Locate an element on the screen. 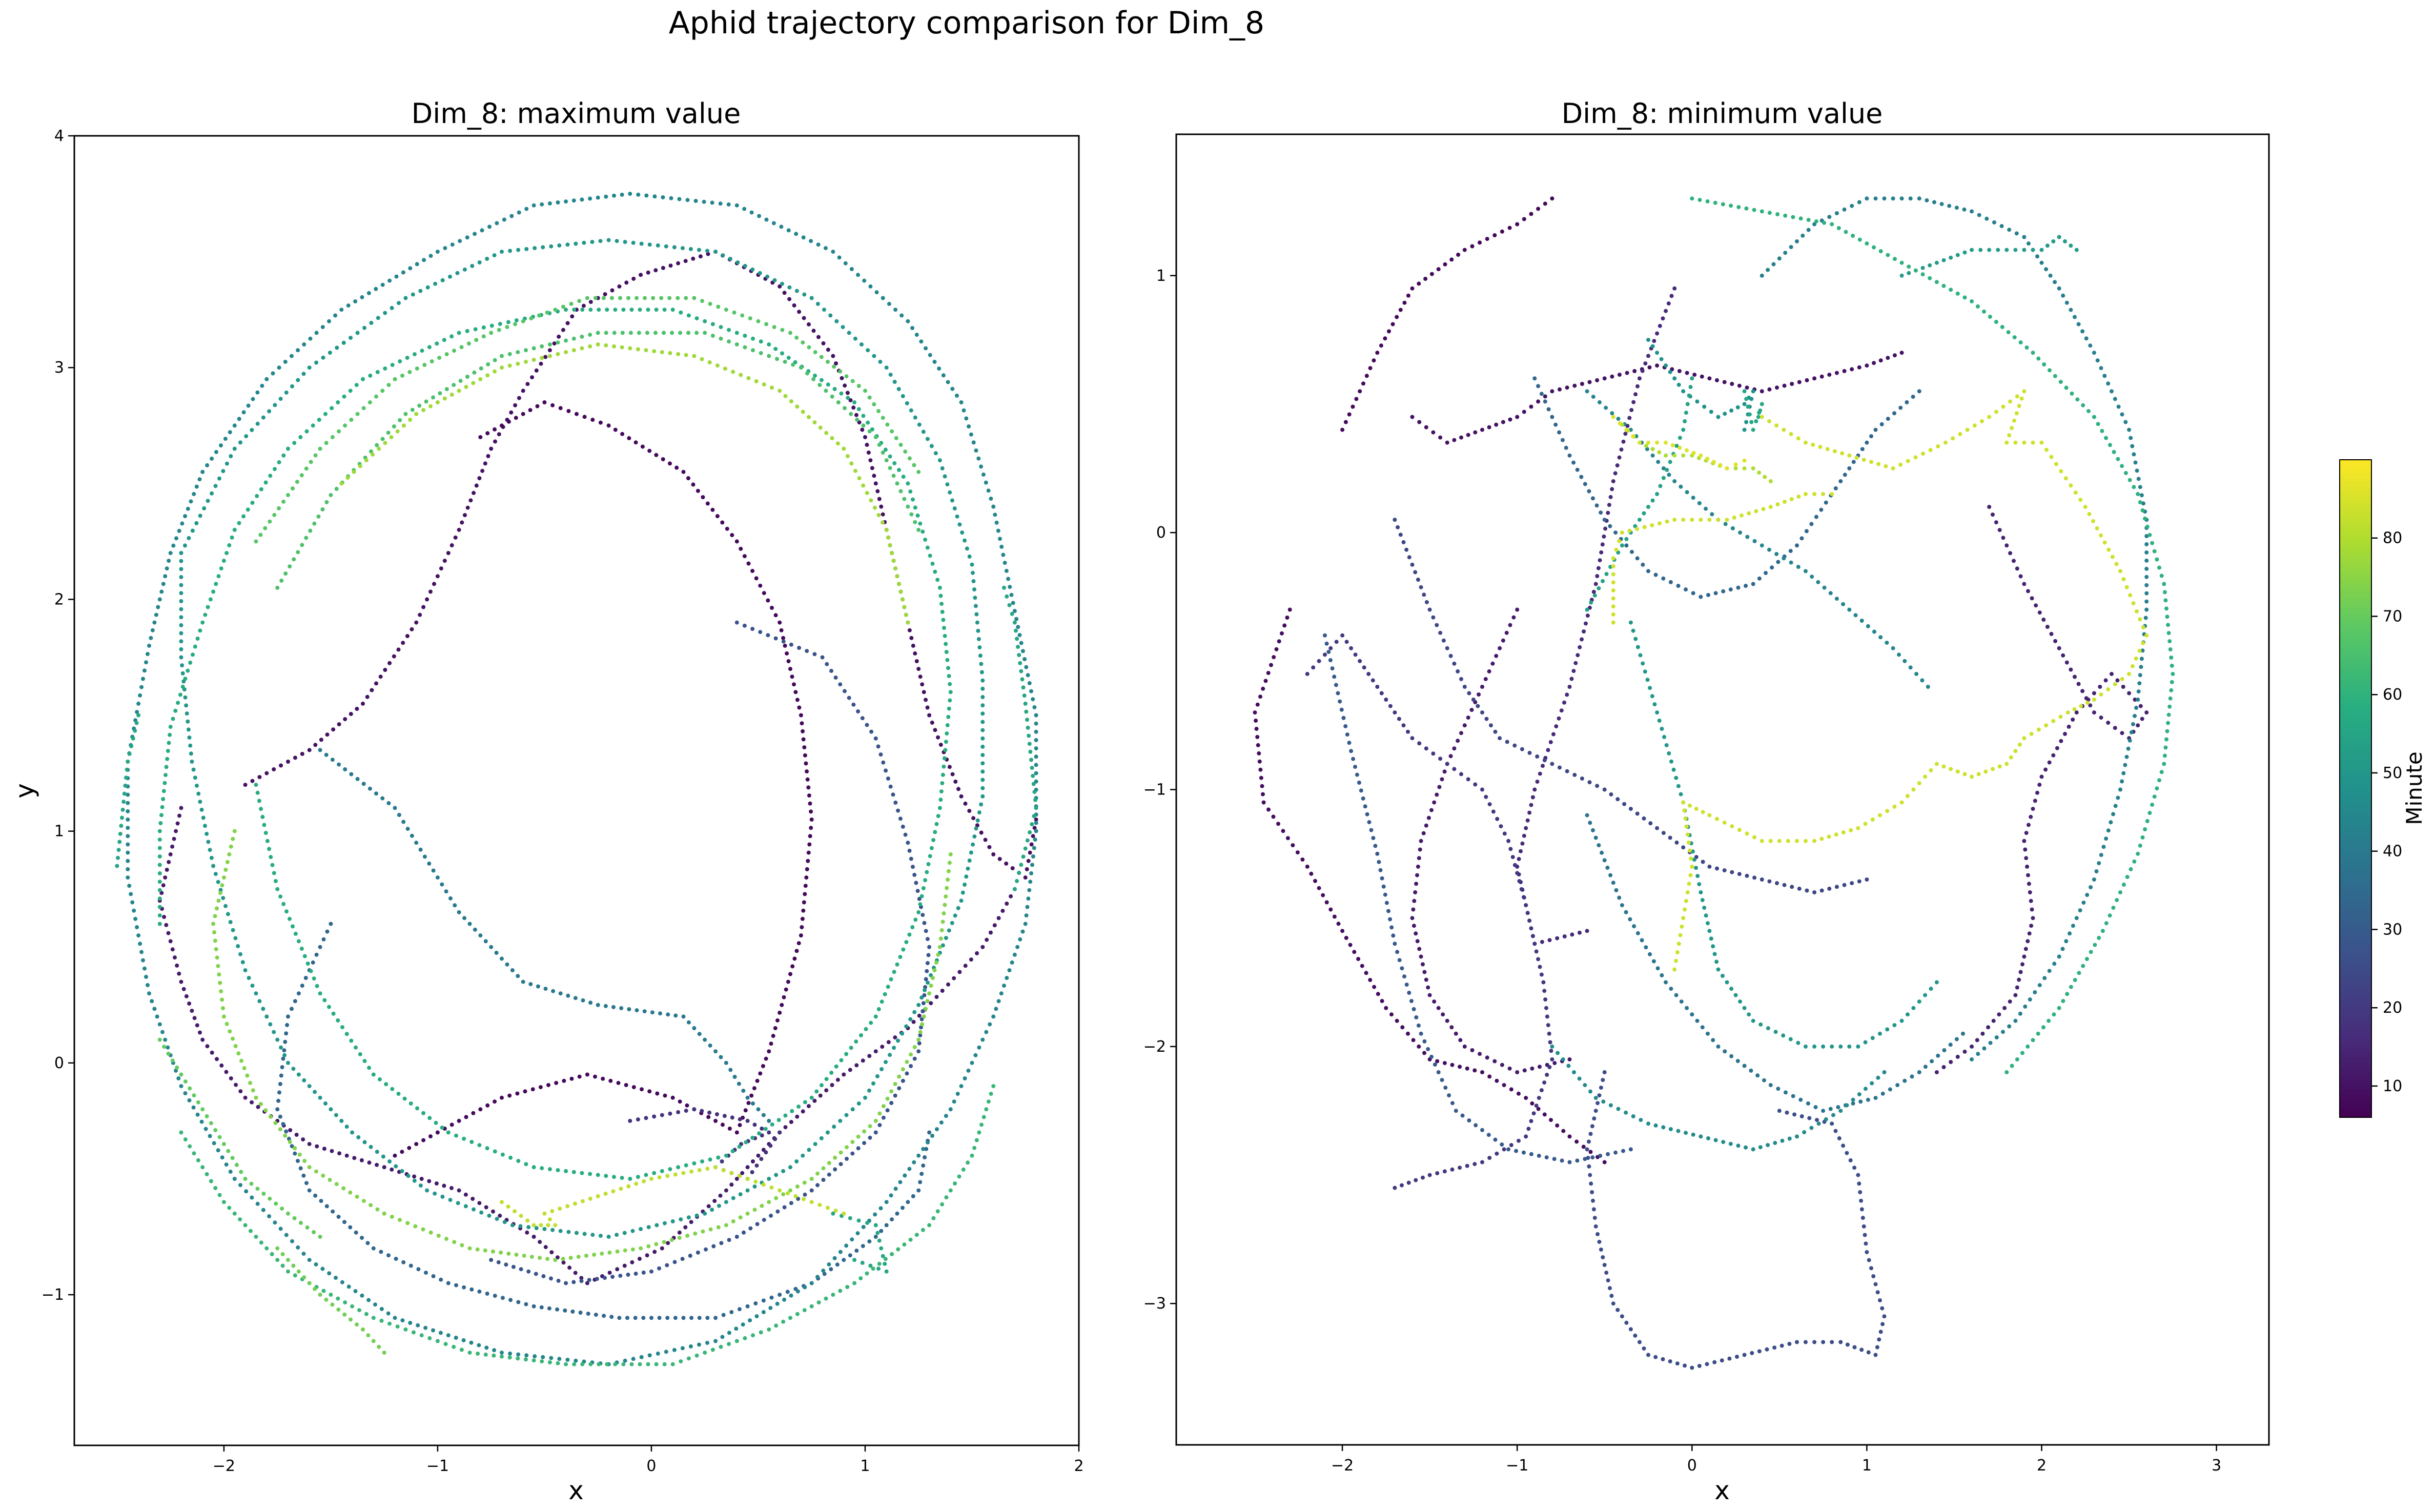 The width and height of the screenshot is (2435, 1512). x-tick-label: −2 is located at coordinates (224, 1466).